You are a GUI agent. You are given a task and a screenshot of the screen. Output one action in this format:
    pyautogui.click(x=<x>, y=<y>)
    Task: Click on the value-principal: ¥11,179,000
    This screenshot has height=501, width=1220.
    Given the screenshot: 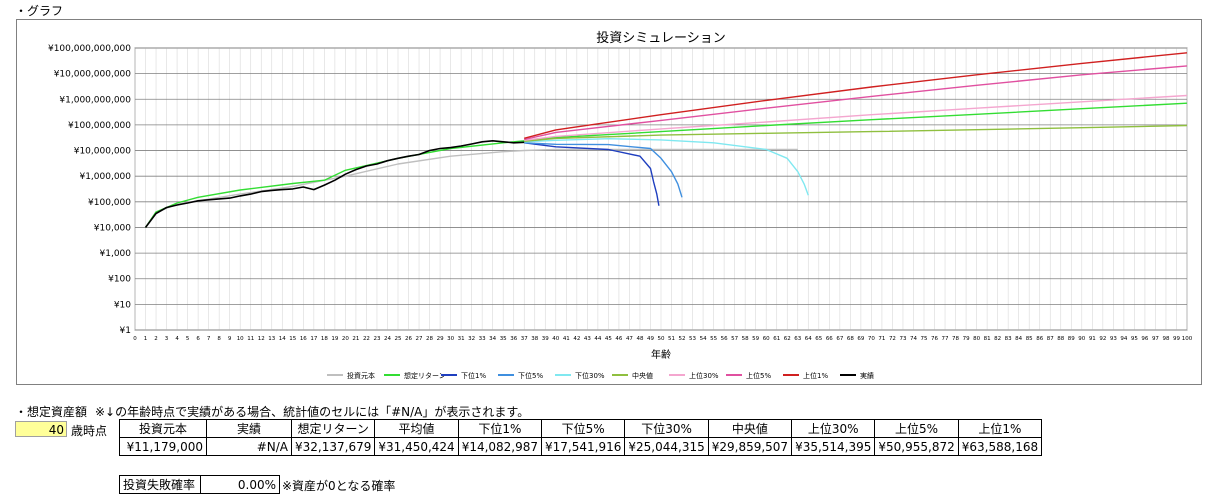 What is the action you would take?
    pyautogui.click(x=163, y=446)
    